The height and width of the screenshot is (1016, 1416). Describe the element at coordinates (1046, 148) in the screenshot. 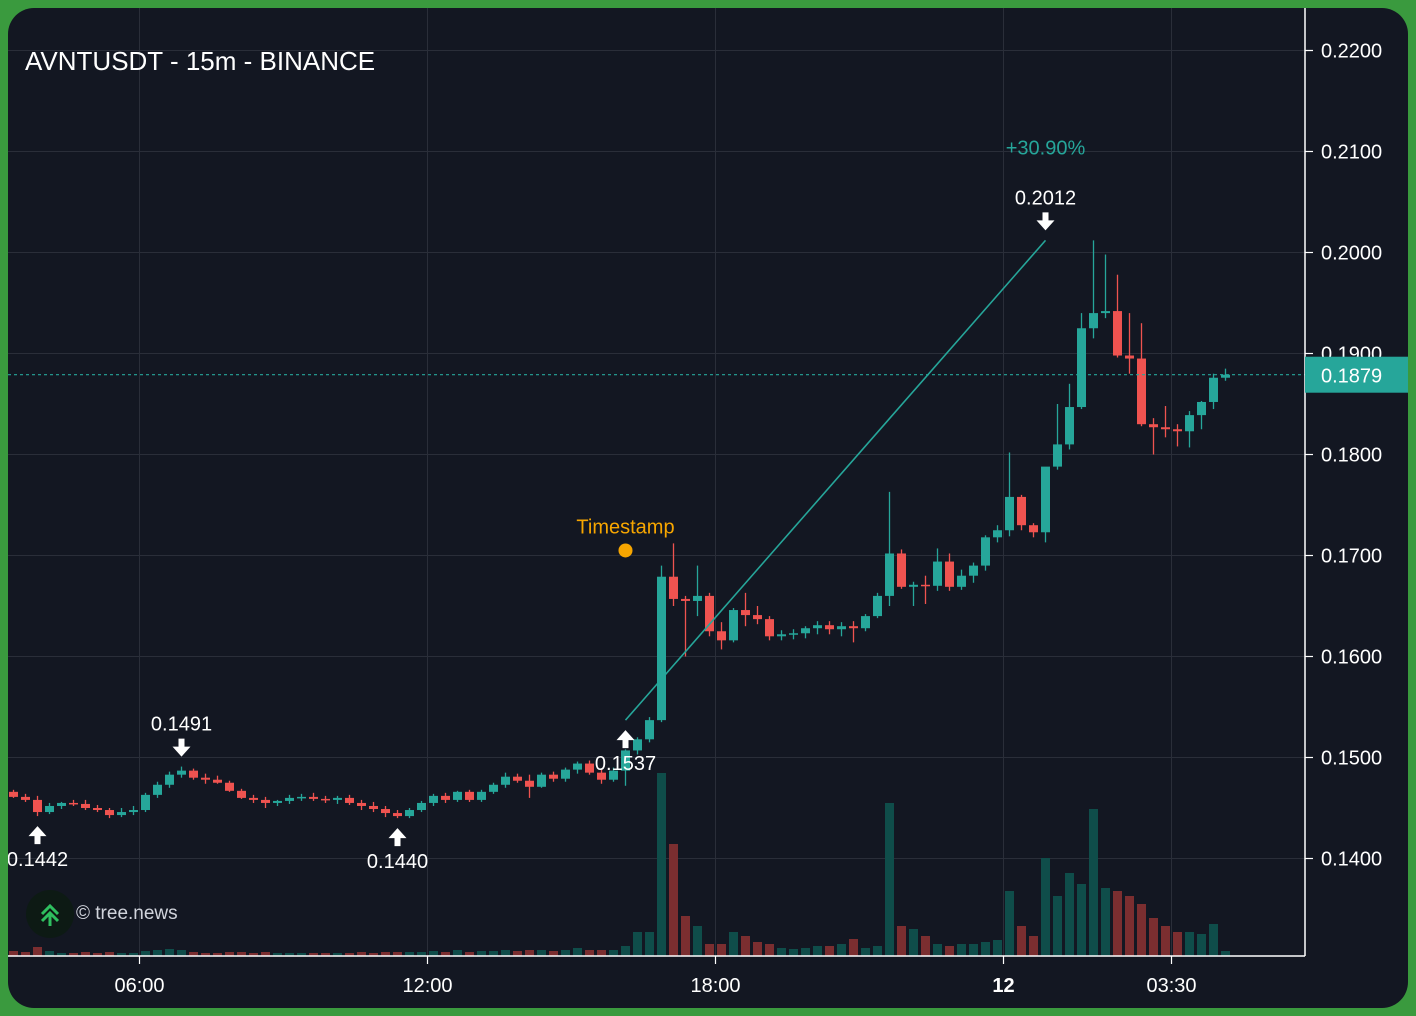

I see `measure-percent-label: +30.90%` at that location.